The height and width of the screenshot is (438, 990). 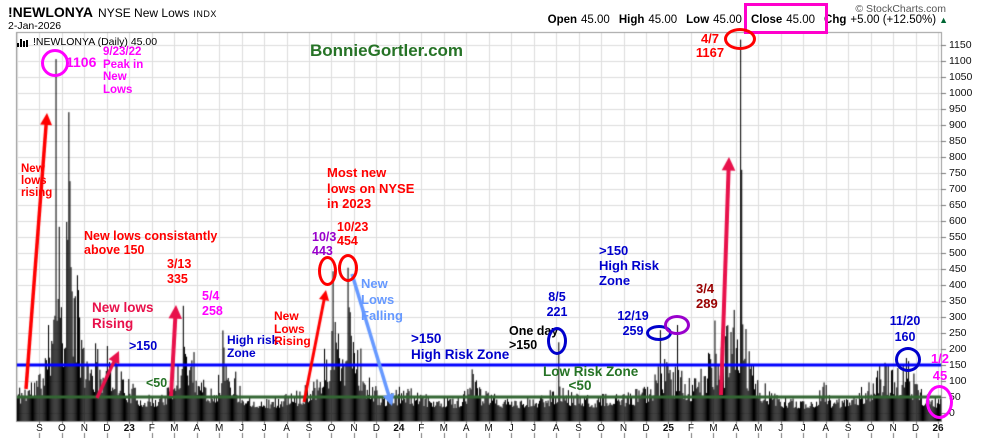 I want to click on y-axis-label: 1150, so click(x=960, y=45).